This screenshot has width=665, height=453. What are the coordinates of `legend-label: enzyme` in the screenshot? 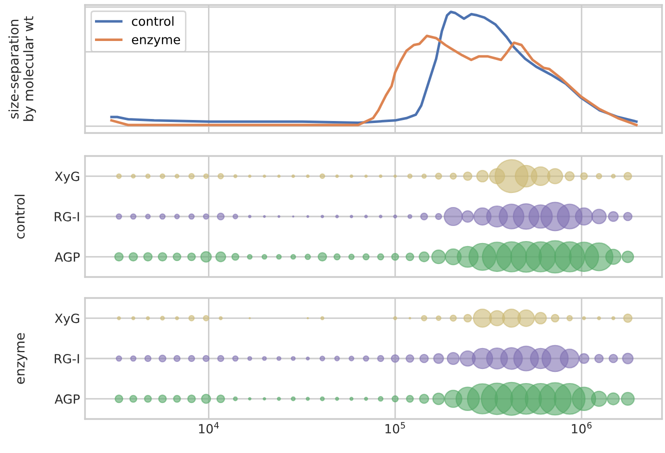 It's located at (156, 42).